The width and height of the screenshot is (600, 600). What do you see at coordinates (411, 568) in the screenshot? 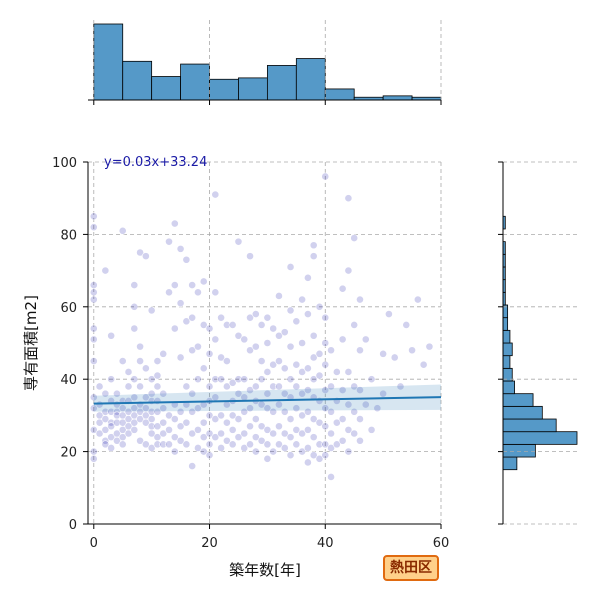
I see `district-badge: 熱田区` at bounding box center [411, 568].